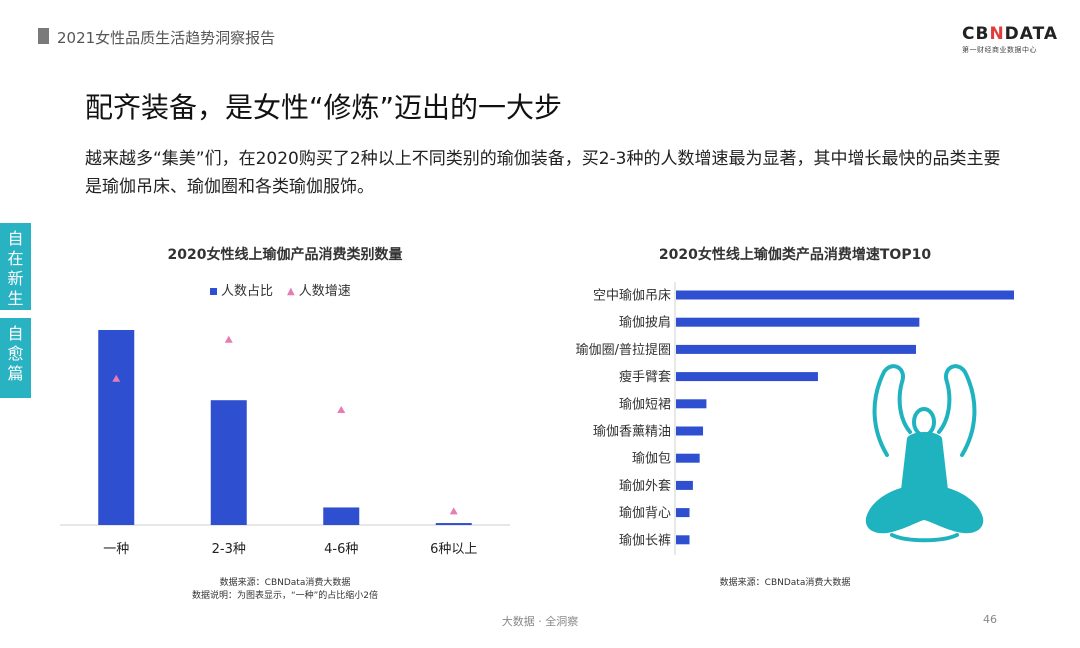 The image size is (1080, 648). Describe the element at coordinates (632, 296) in the screenshot. I see `y-tick-label-0: 空中瑜伽吊床` at that location.